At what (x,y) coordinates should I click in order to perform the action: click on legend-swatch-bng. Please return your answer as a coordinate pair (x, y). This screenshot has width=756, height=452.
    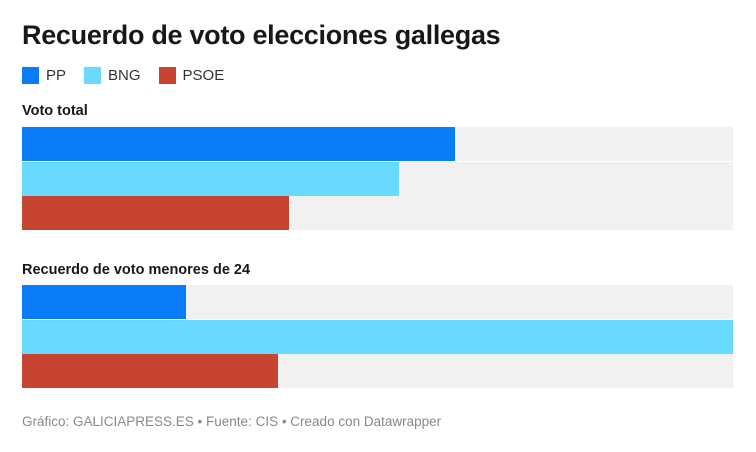
    Looking at the image, I should click on (93, 75).